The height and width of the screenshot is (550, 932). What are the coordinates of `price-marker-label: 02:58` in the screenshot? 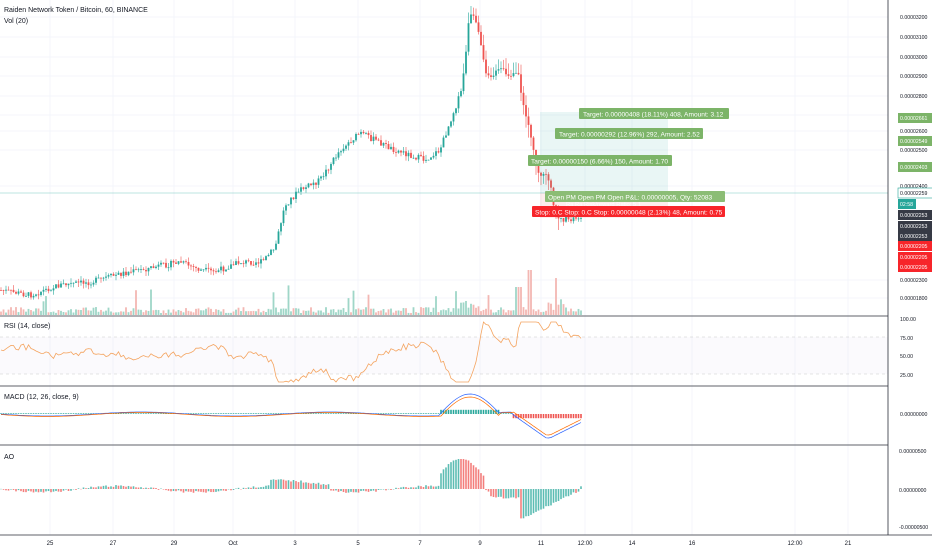 It's located at (906, 205).